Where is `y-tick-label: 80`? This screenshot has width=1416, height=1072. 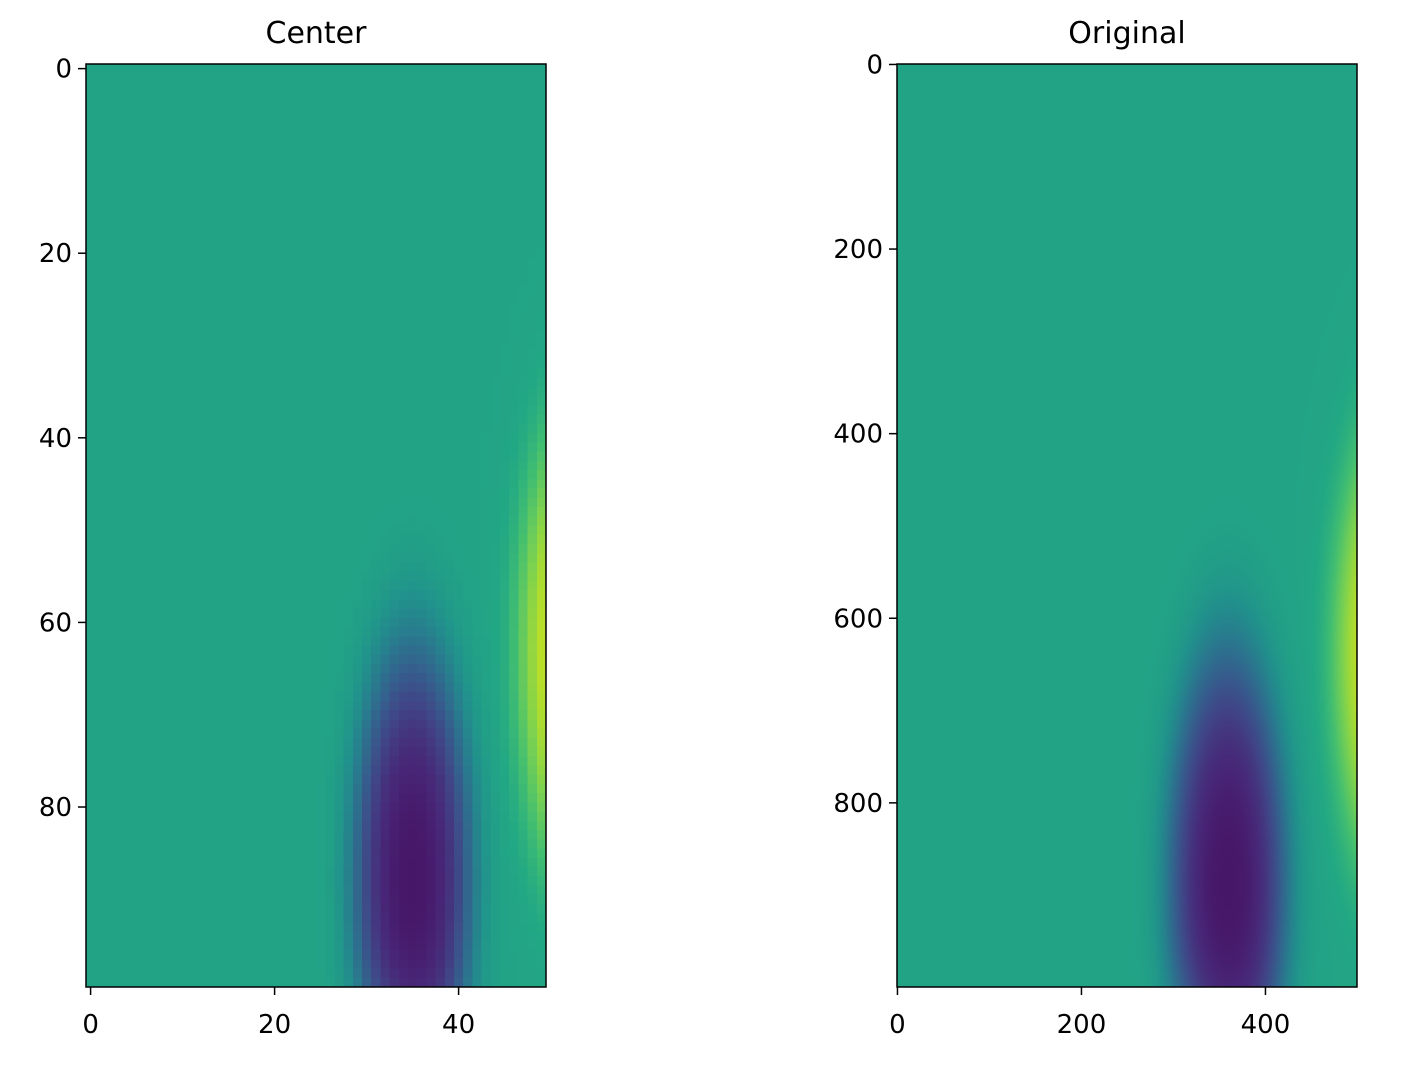
y-tick-label: 80 is located at coordinates (55, 808).